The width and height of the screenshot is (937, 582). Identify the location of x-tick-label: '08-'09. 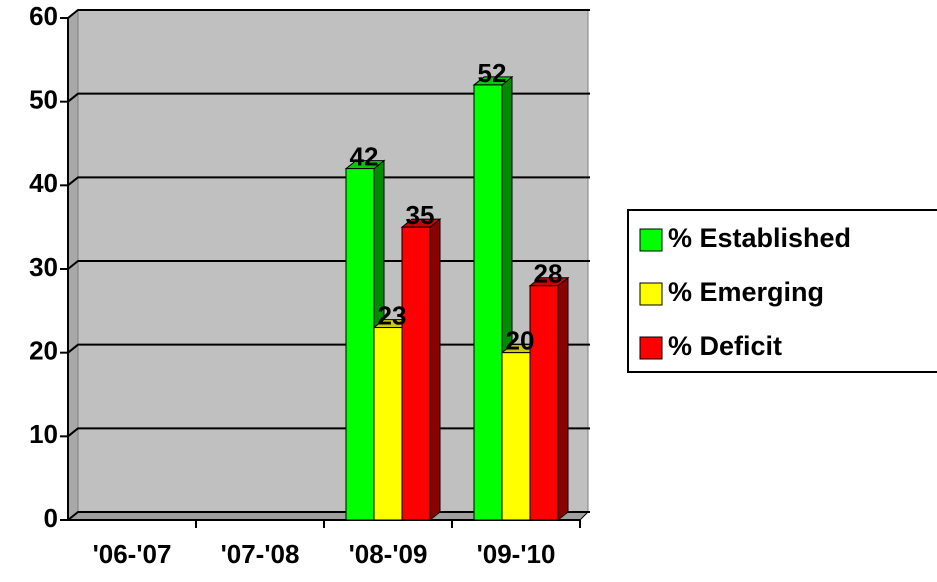
(388, 554).